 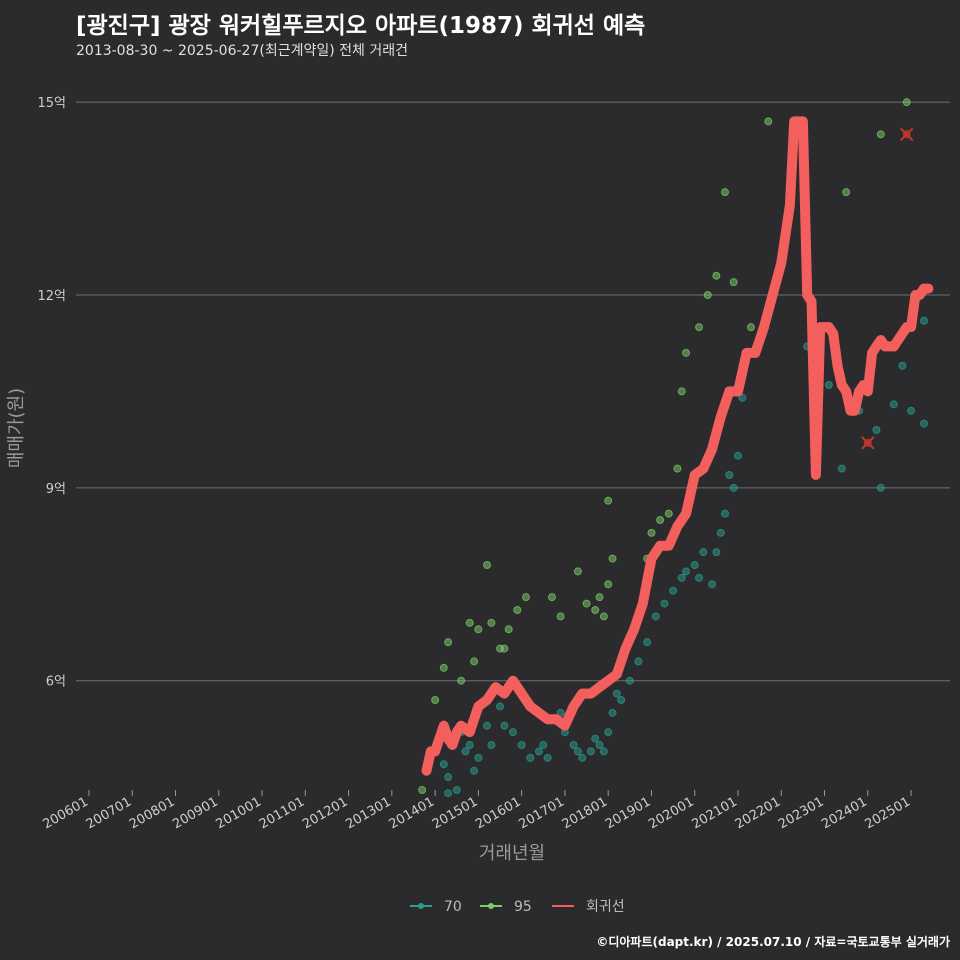 What do you see at coordinates (361, 26) in the screenshot?
I see `chart-title: [광진구] 광장 워커힐푸르지오 아파트(1987) 회귀선 예측` at bounding box center [361, 26].